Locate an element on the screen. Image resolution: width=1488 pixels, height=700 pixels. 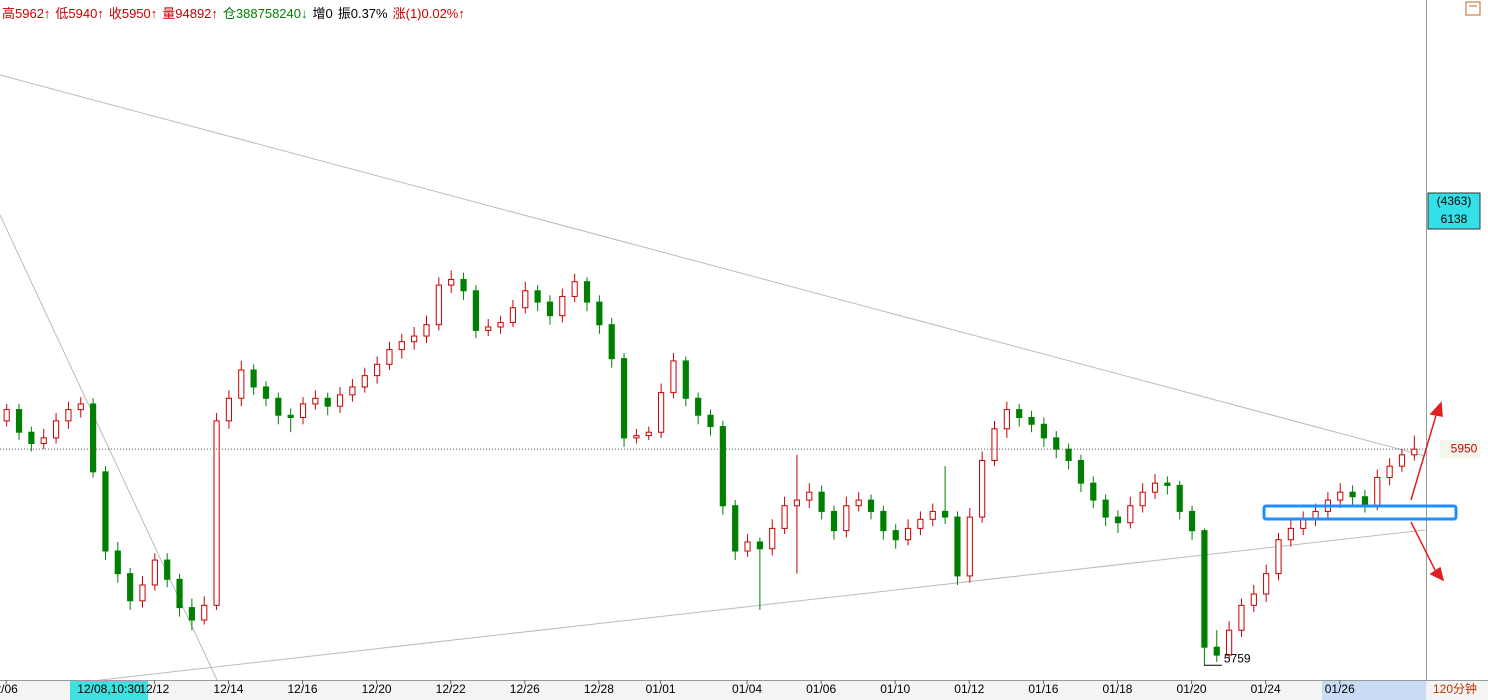
x-tick-label: 12/22 is located at coordinates (451, 689).